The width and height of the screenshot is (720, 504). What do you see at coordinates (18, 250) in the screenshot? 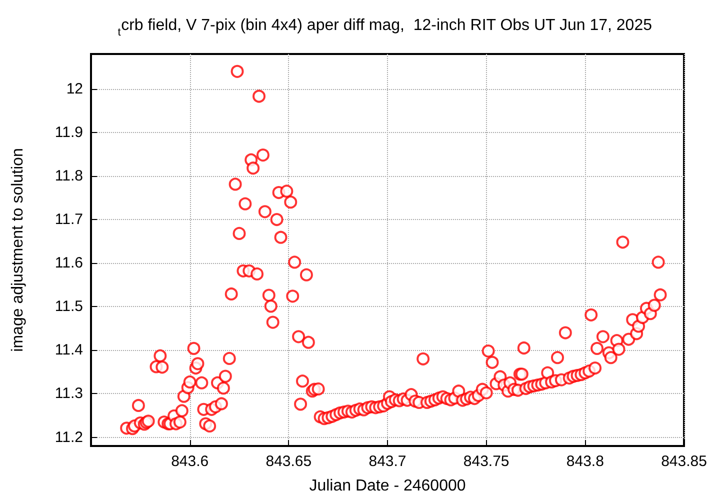
I see `y-axis-title: image adjustment to solution` at bounding box center [18, 250].